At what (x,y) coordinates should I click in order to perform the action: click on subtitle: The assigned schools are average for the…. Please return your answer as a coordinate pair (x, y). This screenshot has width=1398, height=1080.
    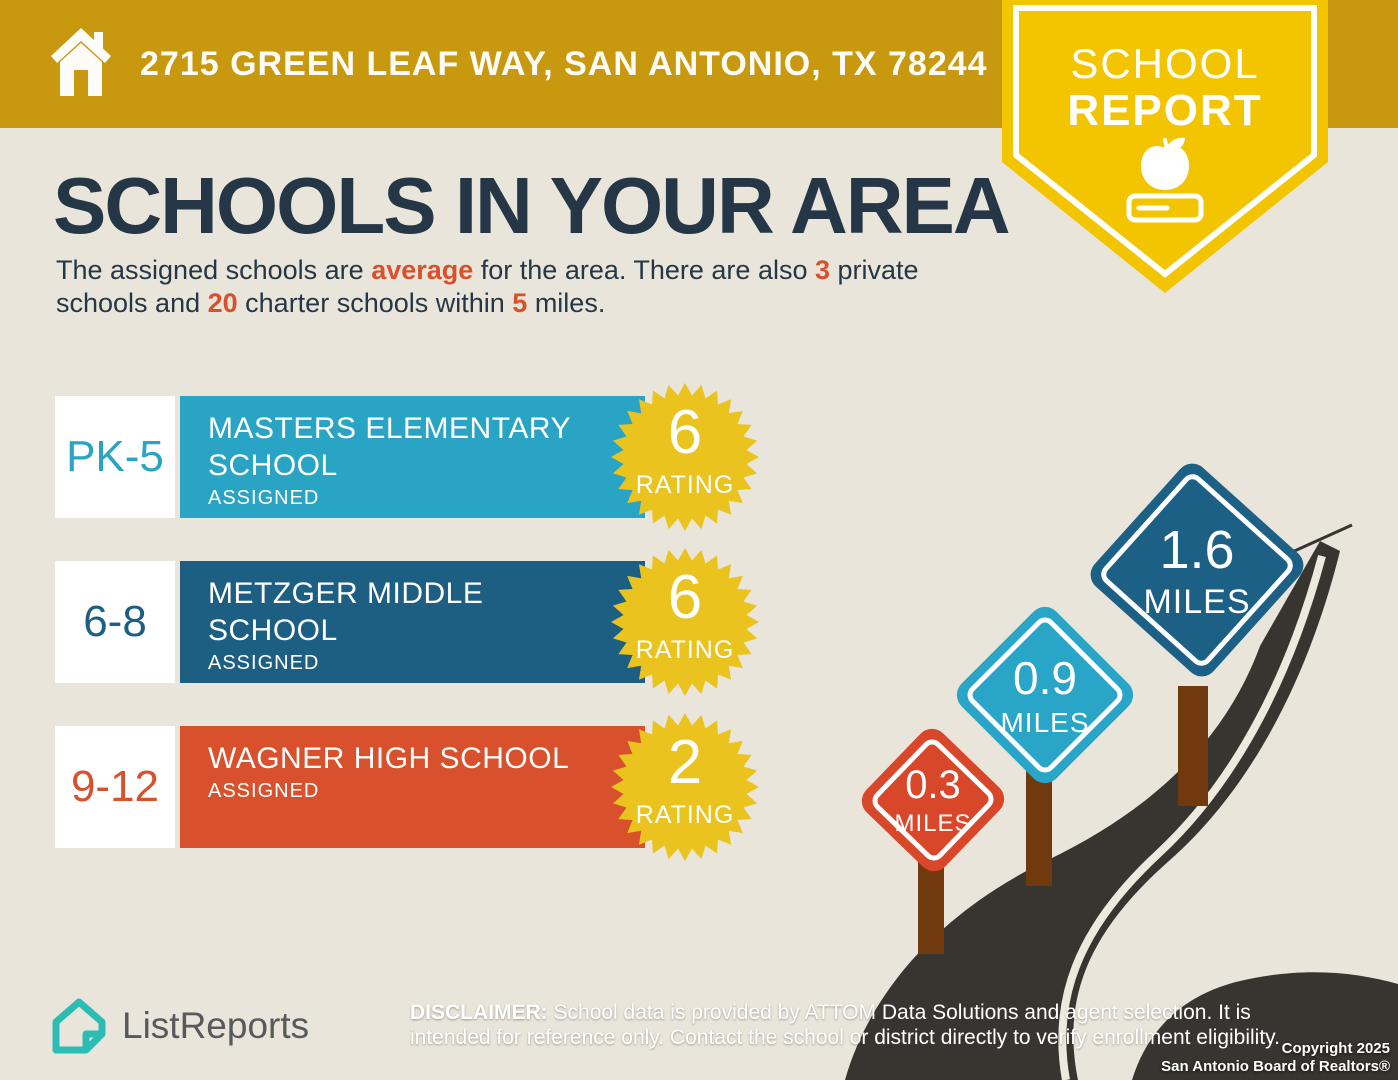
    Looking at the image, I should click on (521, 287).